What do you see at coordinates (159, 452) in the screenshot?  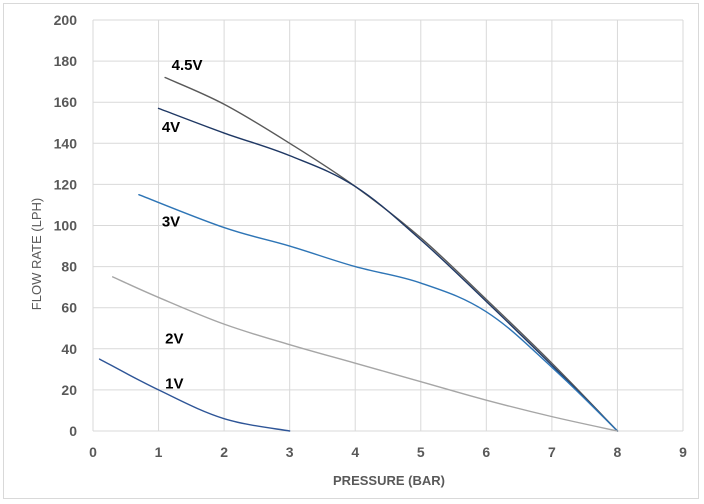 I see `x-tick-label: 1` at bounding box center [159, 452].